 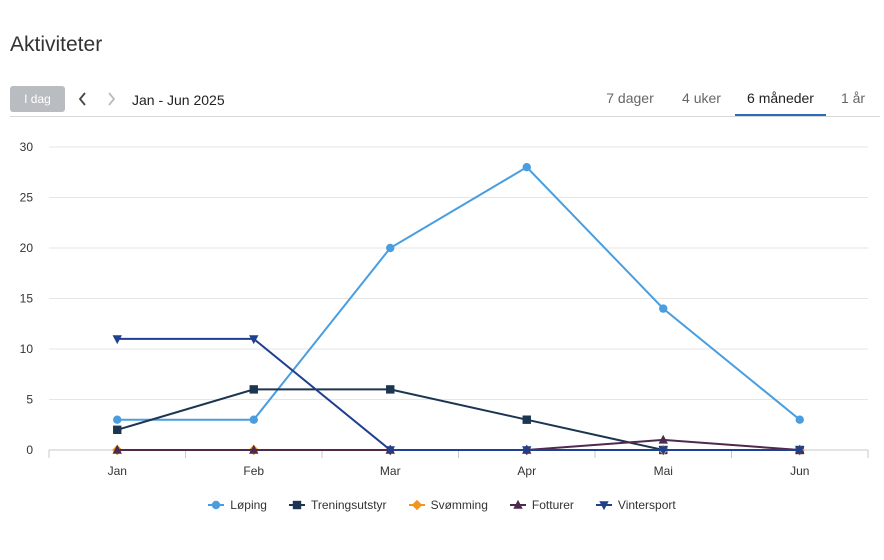 I want to click on y-tick-label: 0, so click(x=29, y=450).